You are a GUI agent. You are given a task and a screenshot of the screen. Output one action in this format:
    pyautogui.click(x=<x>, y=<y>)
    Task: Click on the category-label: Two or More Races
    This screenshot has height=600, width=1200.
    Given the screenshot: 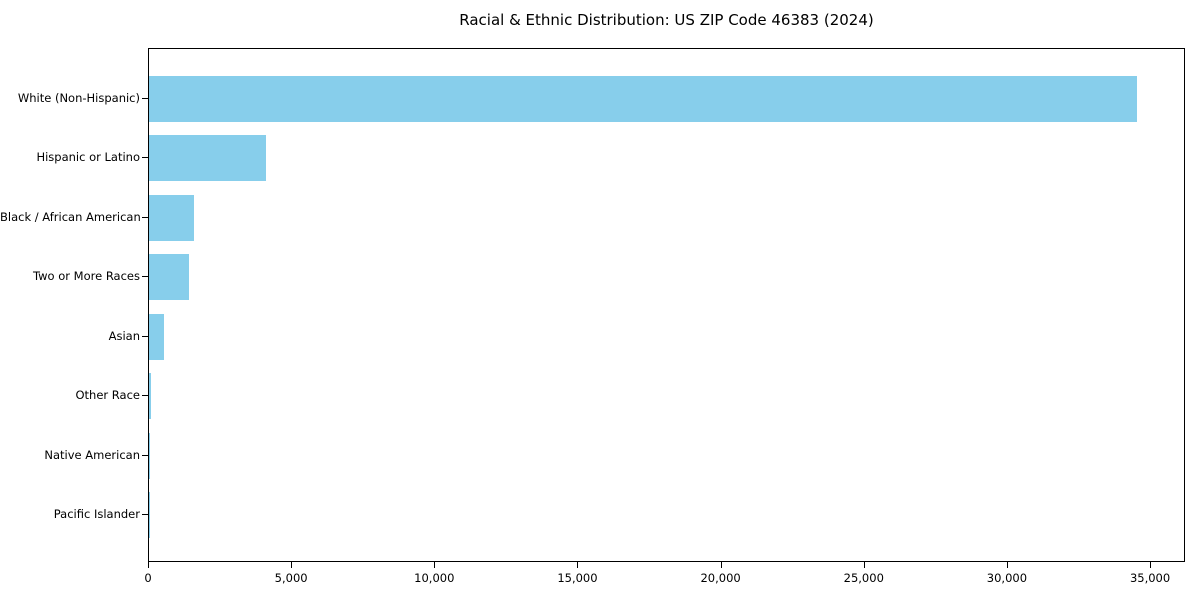 What is the action you would take?
    pyautogui.click(x=86, y=276)
    